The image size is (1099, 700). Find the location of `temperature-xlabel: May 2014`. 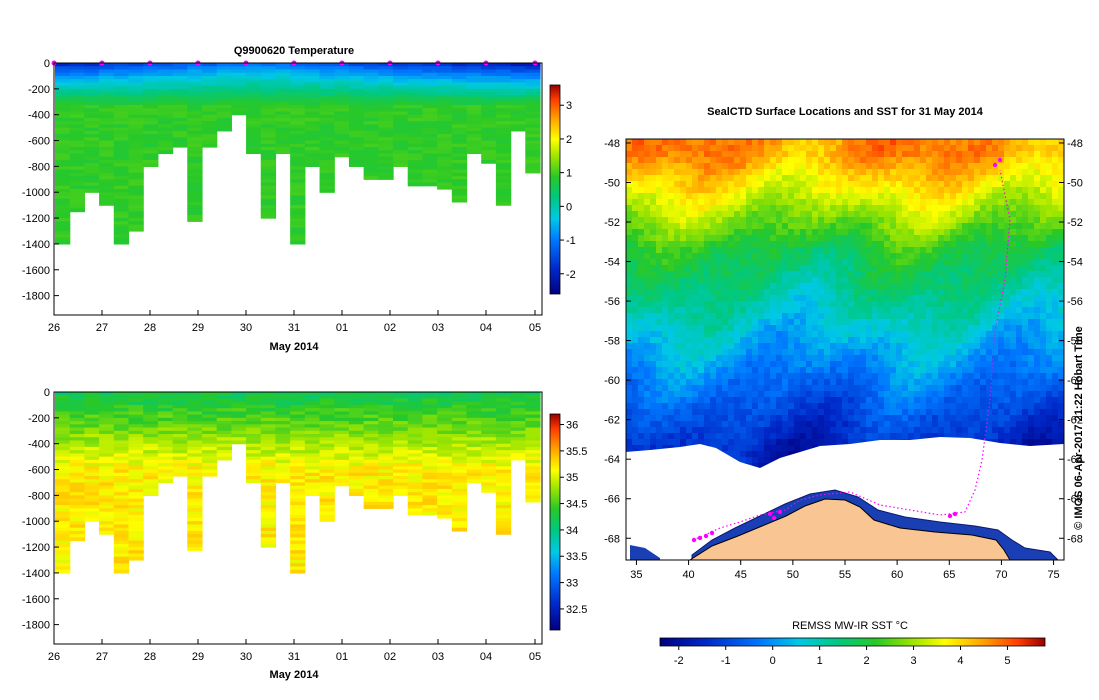

temperature-xlabel: May 2014 is located at coordinates (295, 347).